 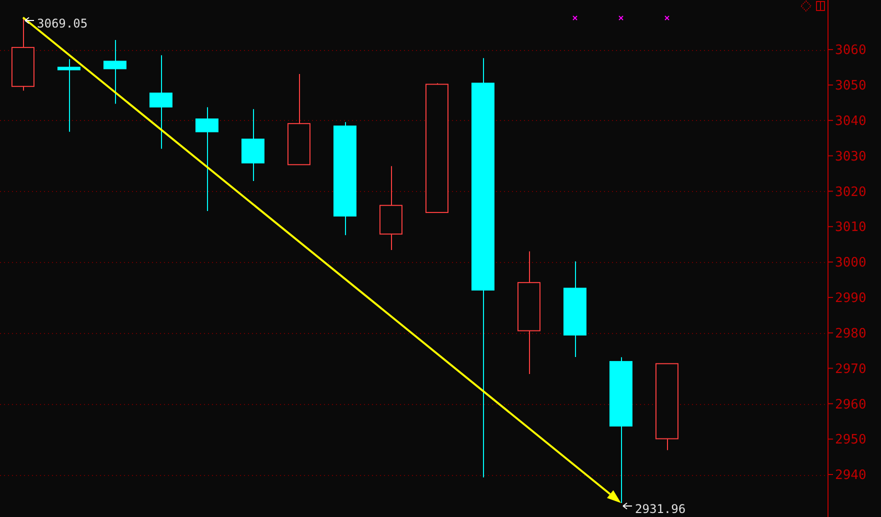 What do you see at coordinates (850, 228) in the screenshot?
I see `y-tick-label: 3010` at bounding box center [850, 228].